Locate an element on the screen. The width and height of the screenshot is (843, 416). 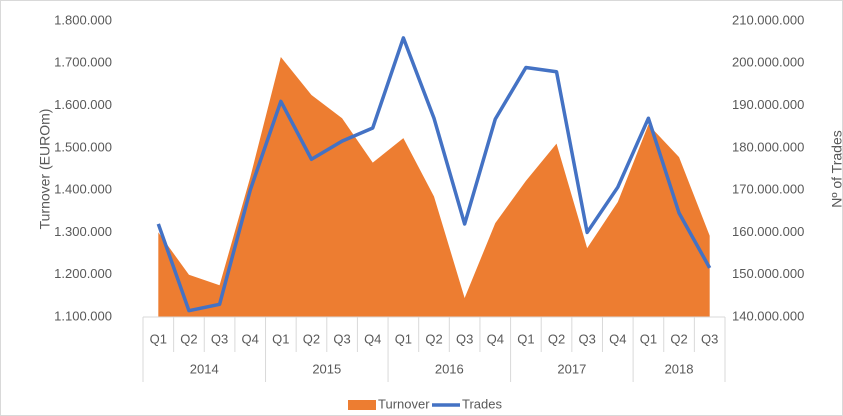
legend-label: Turnover is located at coordinates (404, 403).